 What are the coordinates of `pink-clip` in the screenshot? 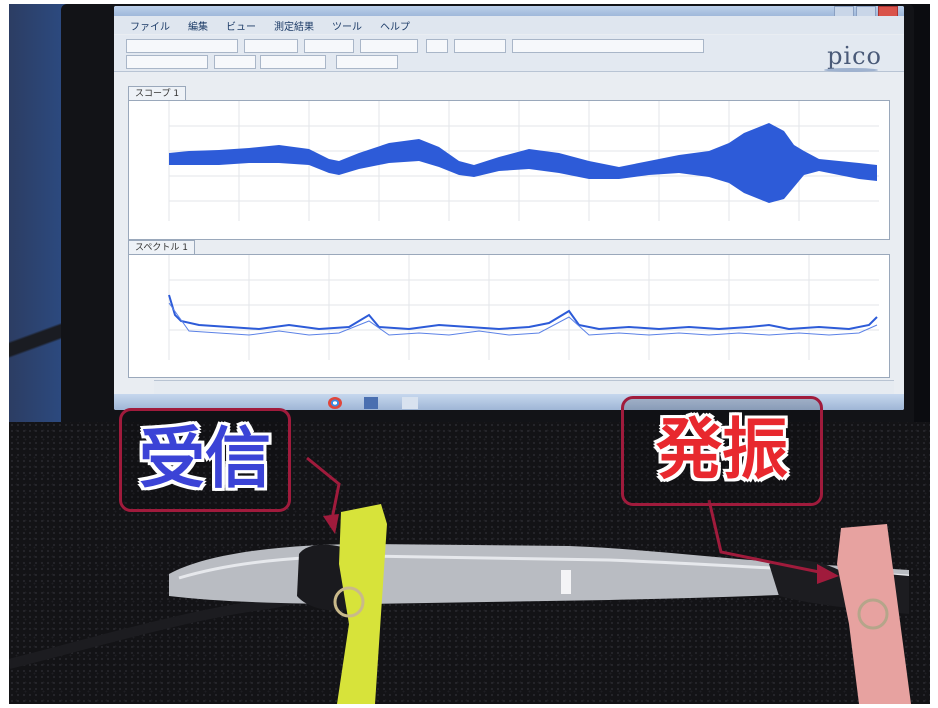 It's located at (874, 614).